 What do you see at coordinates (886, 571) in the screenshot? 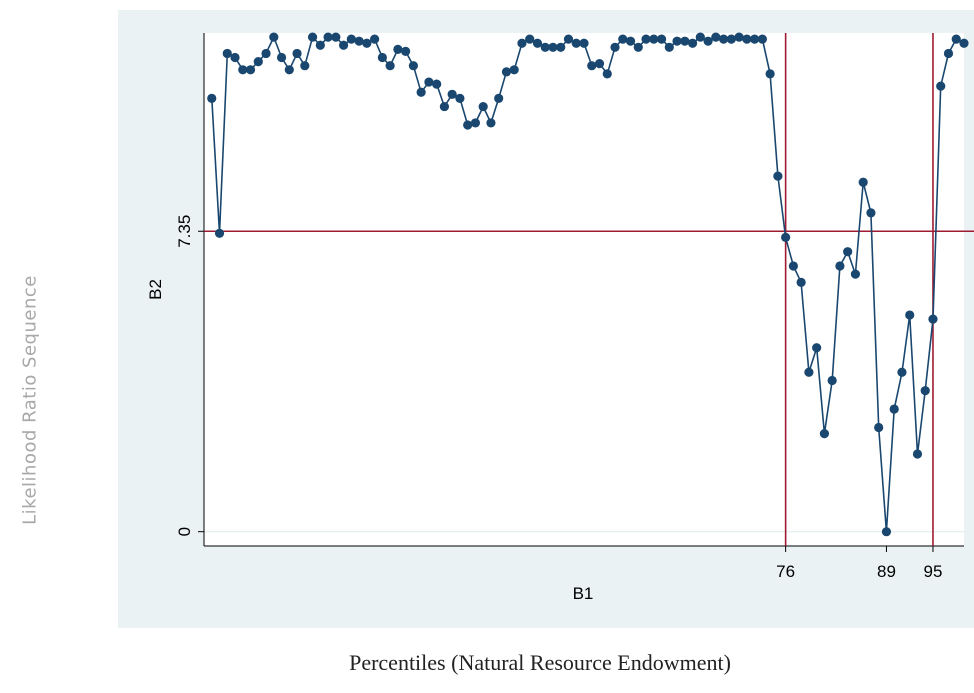
I see `x-tick-label: 89` at bounding box center [886, 571].